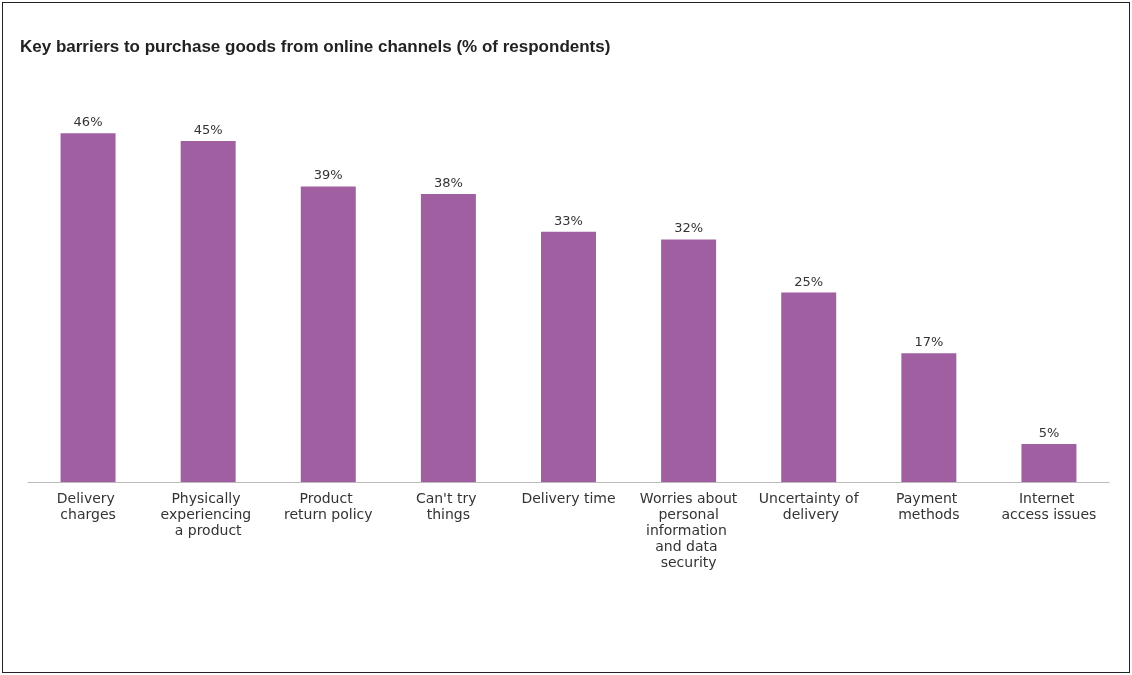  Describe the element at coordinates (928, 506) in the screenshot. I see `x-tick-label: Payment methods` at that location.